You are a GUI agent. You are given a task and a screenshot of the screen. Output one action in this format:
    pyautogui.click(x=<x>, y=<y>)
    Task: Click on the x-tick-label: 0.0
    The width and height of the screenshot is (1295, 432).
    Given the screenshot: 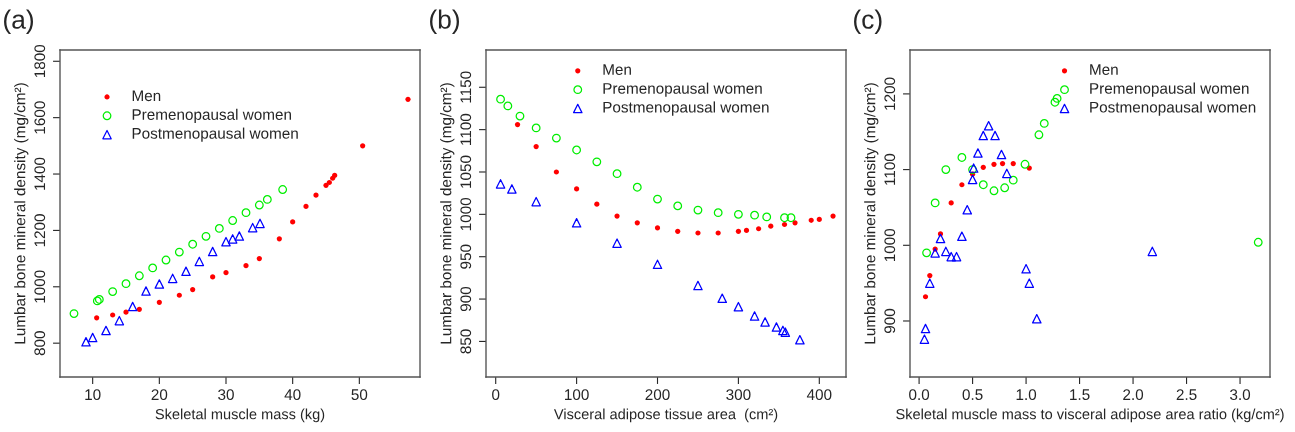 What is the action you would take?
    pyautogui.click(x=919, y=395)
    